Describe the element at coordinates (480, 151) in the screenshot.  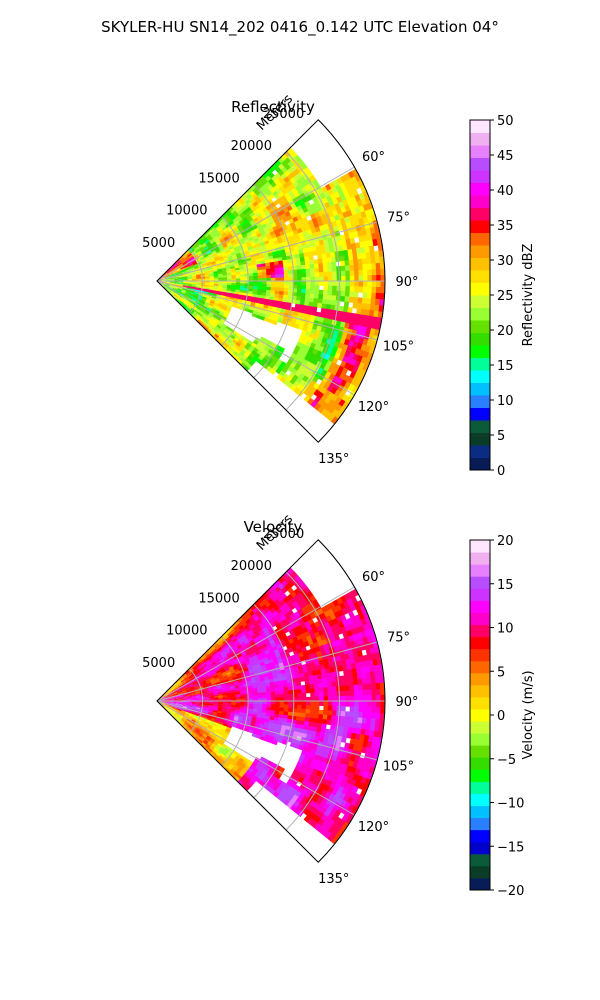
I see `colorbar-segment` at that location.